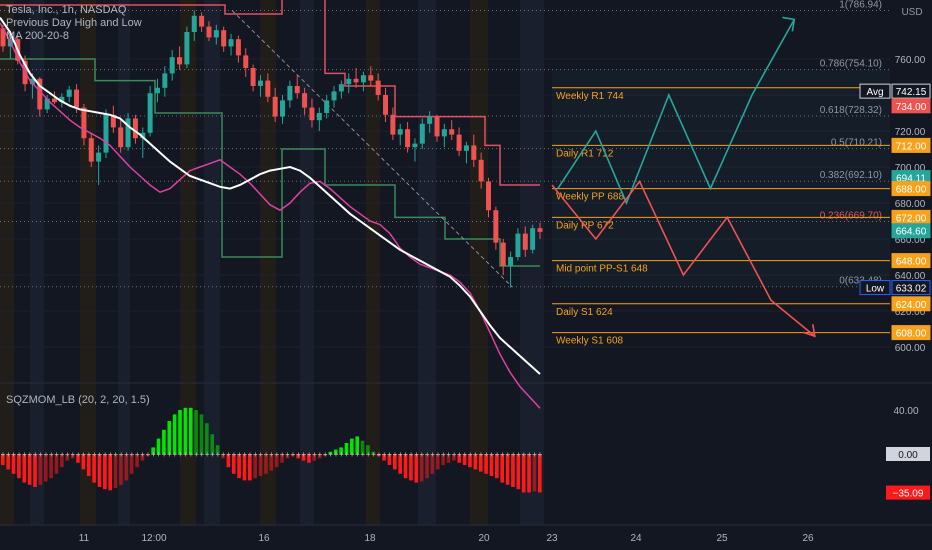 This screenshot has width=932, height=550. I want to click on arrow-up-icon, so click(789, 24).